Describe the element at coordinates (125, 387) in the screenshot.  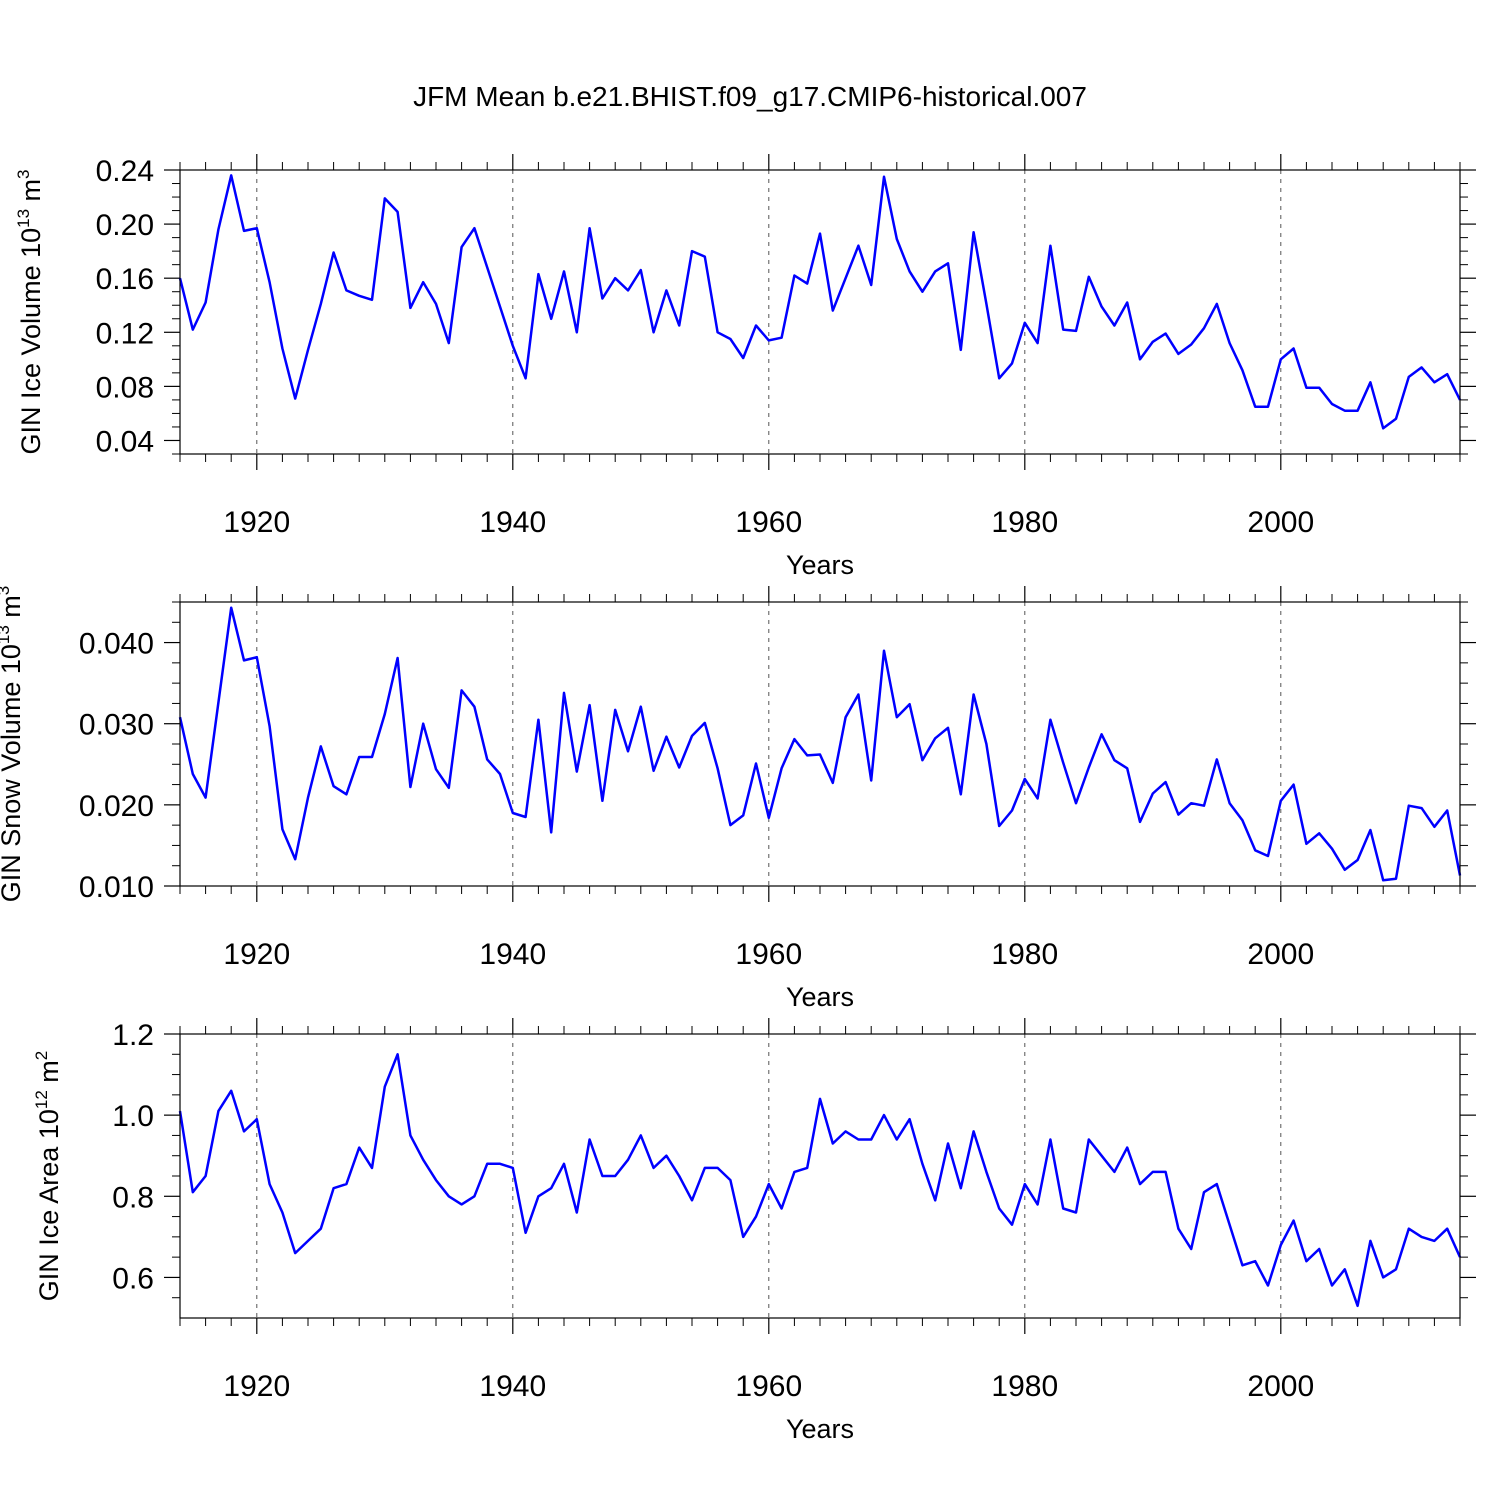
I see `y-tick-label: 0.08` at that location.